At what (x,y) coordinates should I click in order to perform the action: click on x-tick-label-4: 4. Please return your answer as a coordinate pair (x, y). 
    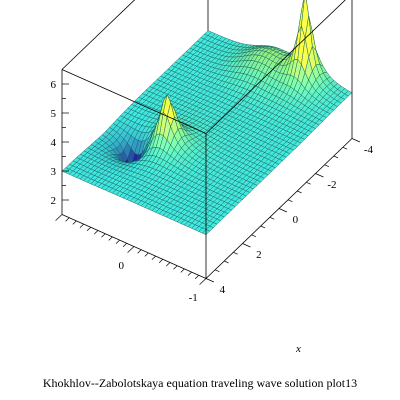
    Looking at the image, I should click on (223, 290).